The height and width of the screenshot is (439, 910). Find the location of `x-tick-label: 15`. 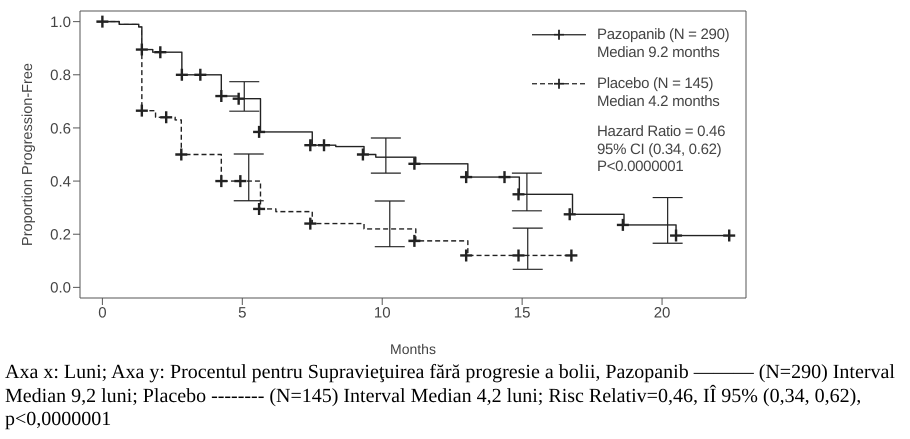

x-tick-label: 15 is located at coordinates (522, 313).